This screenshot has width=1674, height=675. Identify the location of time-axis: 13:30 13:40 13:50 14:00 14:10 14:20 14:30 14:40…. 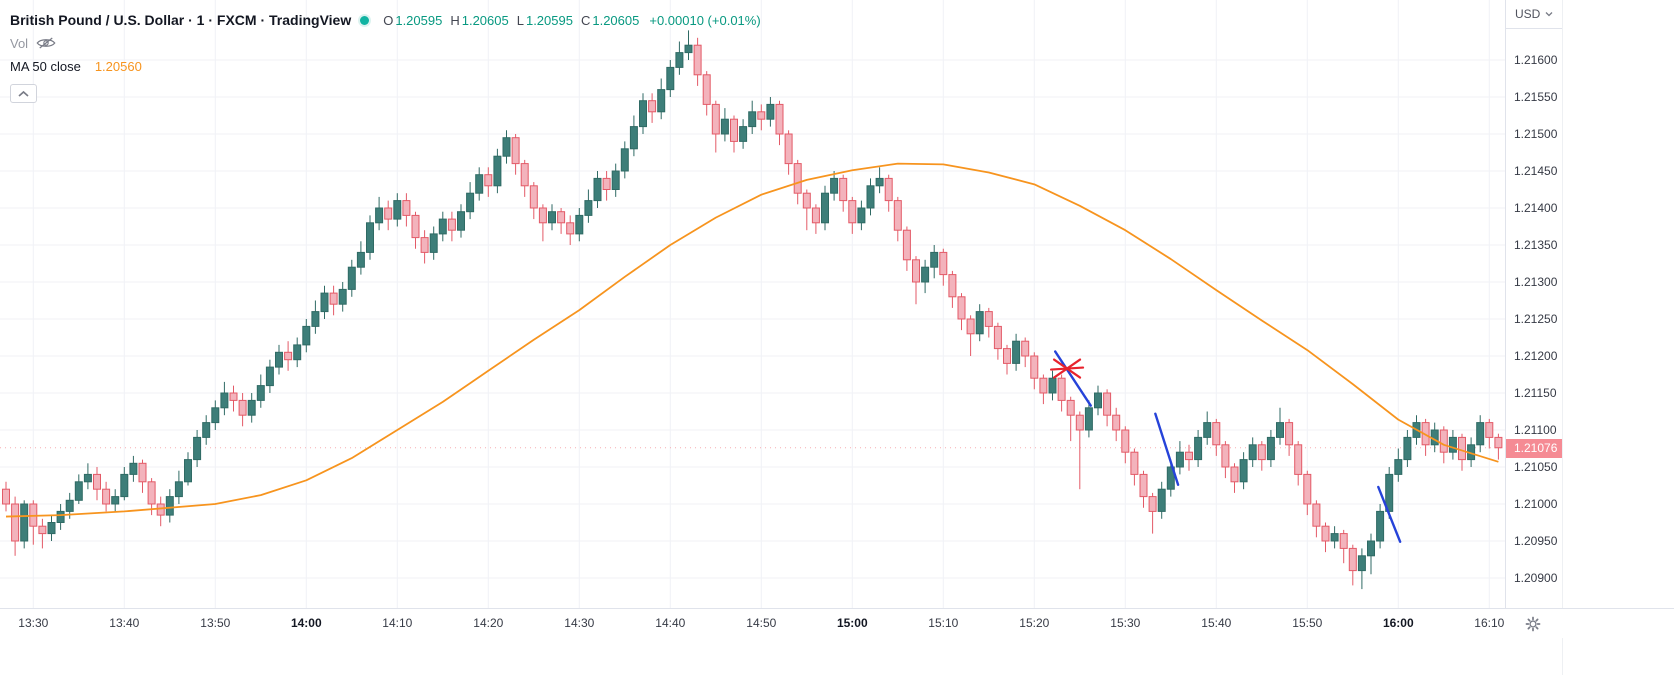
(752, 623).